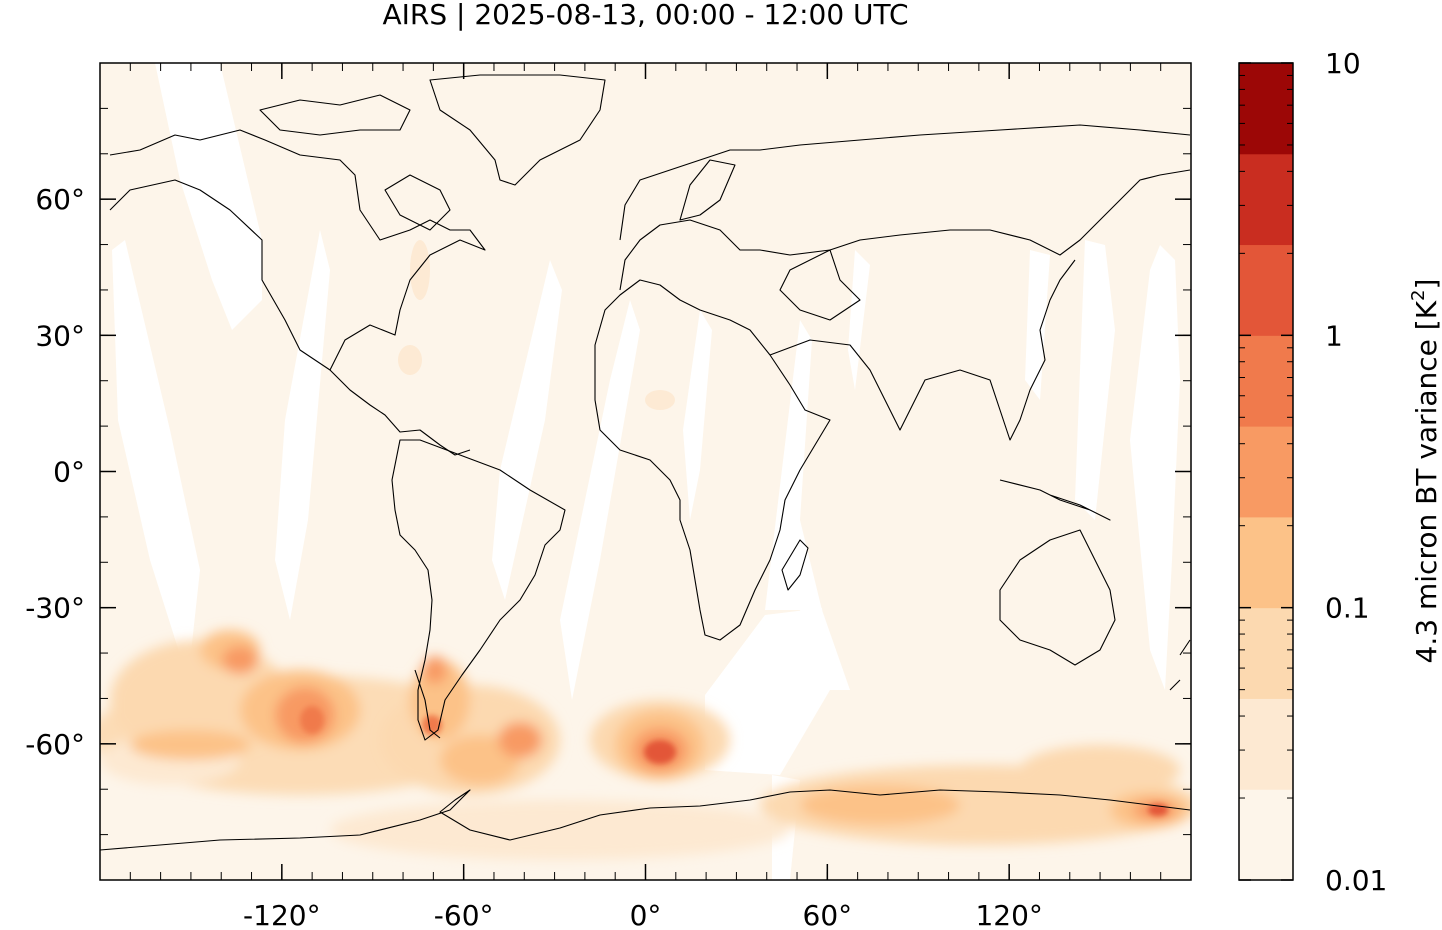 This screenshot has height=930, width=1442. I want to click on lon-tick-label: -120°, so click(282, 914).